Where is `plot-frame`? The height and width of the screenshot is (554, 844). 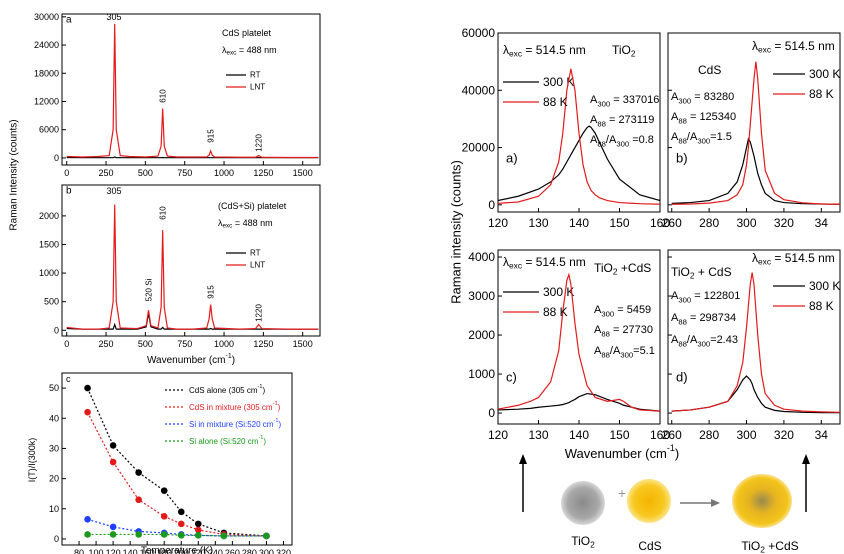
plot-frame is located at coordinates (754, 337).